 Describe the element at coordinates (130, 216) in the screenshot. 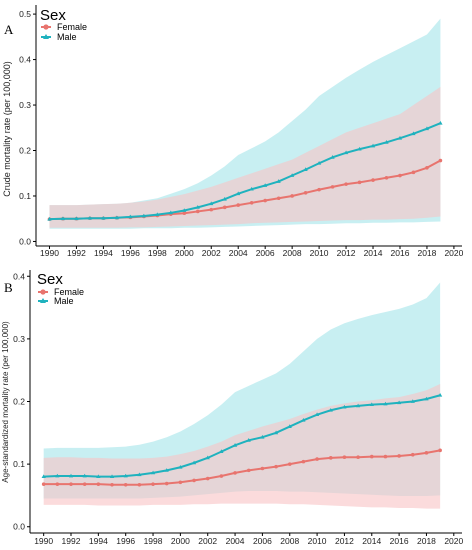

I see `point-male-1996-a` at that location.